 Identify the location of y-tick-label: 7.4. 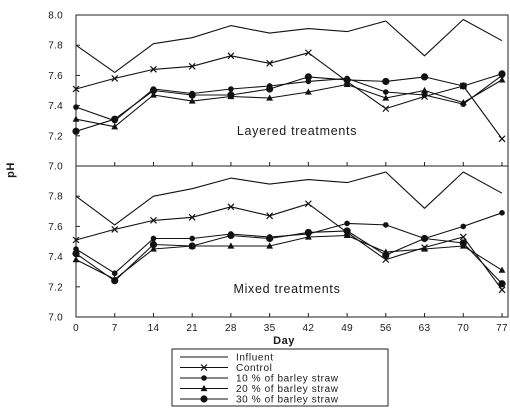
(55, 257).